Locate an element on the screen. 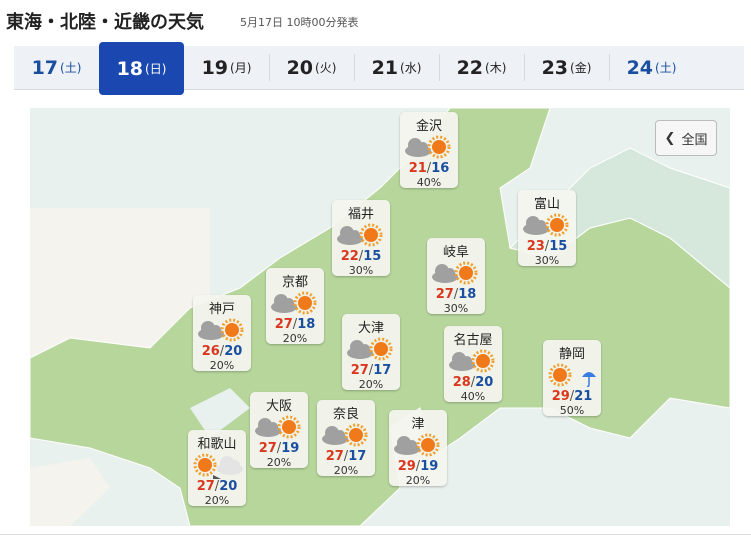 The image size is (751, 540). low-temp: 20 is located at coordinates (484, 382).